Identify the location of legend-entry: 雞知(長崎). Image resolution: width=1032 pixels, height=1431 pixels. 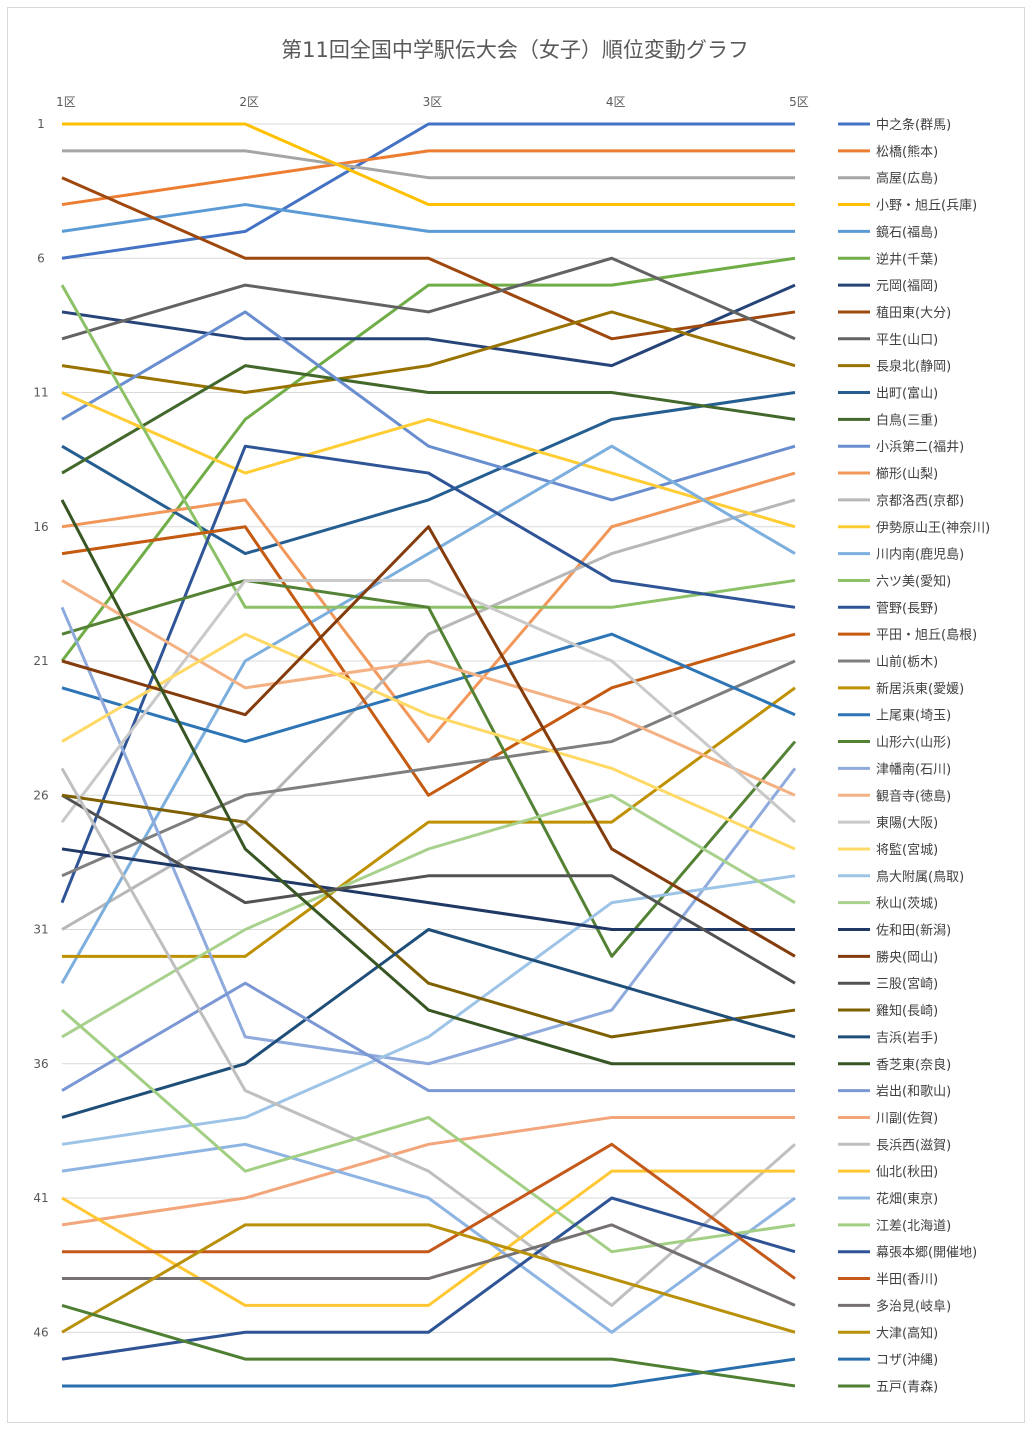
(907, 1011).